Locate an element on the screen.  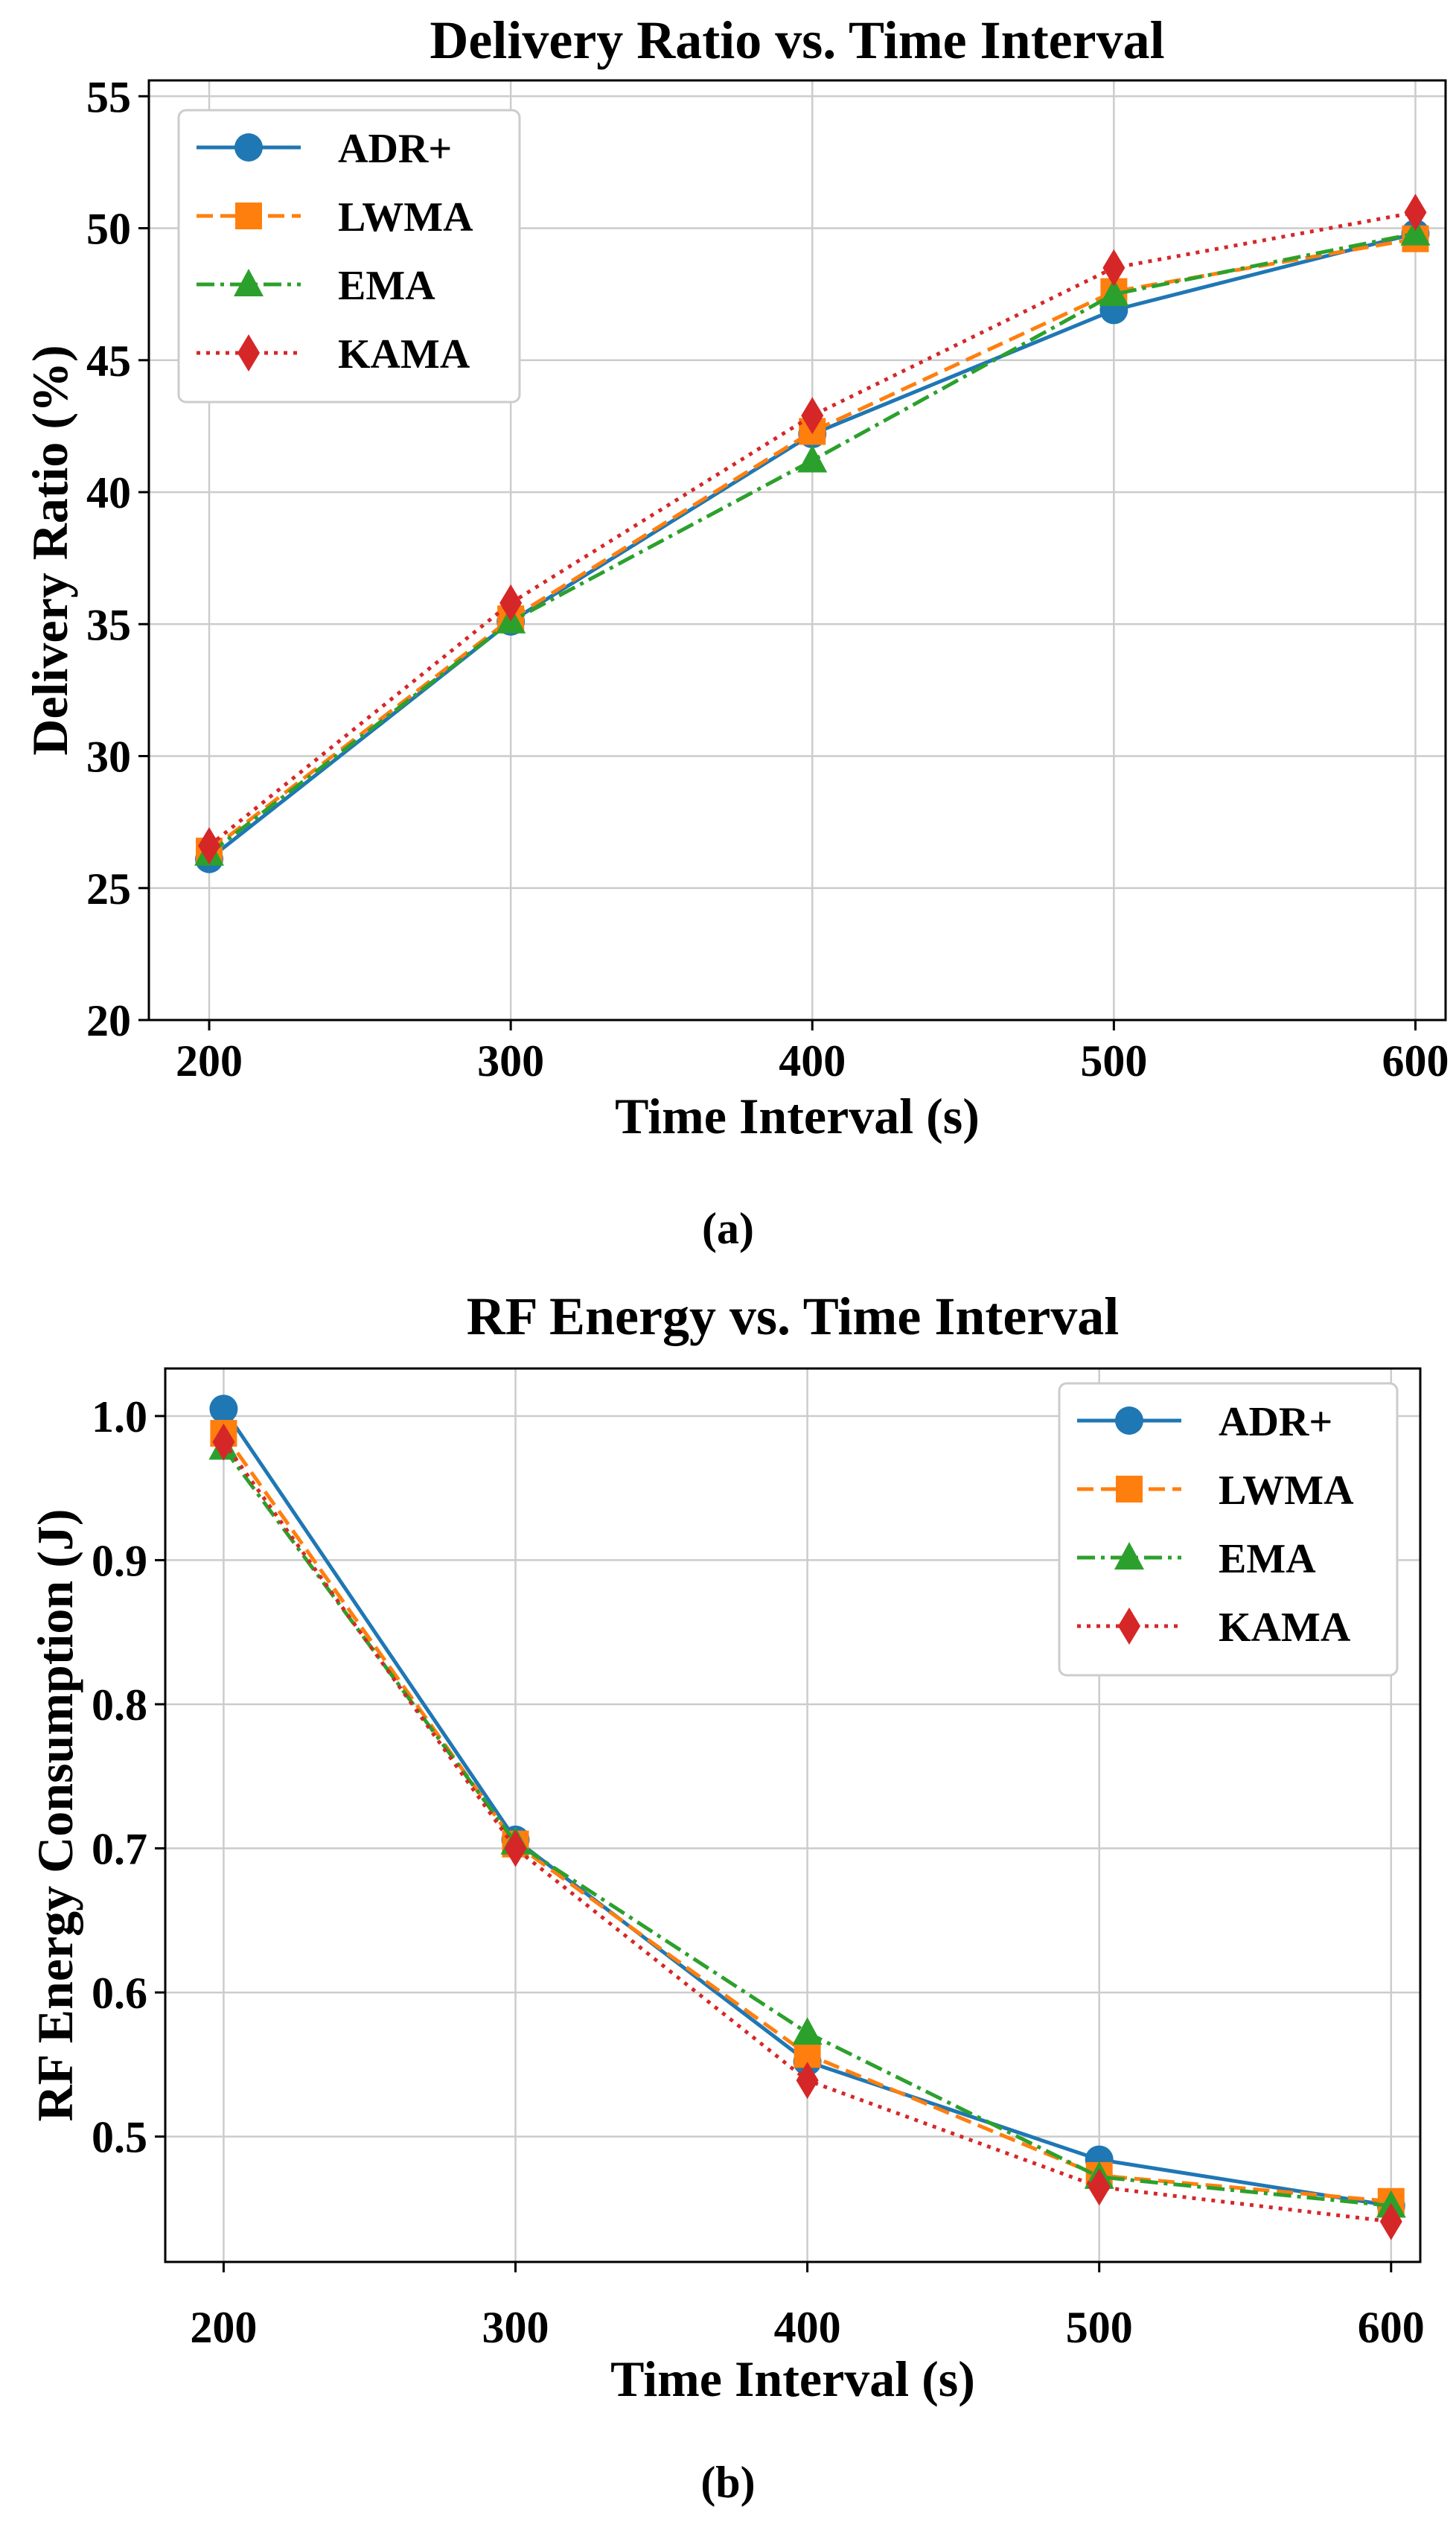
figure-caption: (b) is located at coordinates (727, 2482).